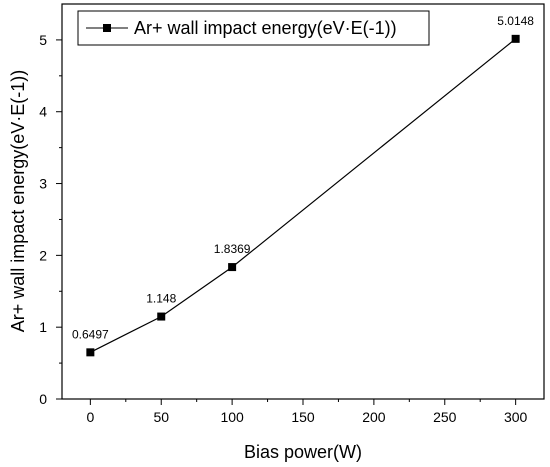  I want to click on legend-marker, so click(107, 28).